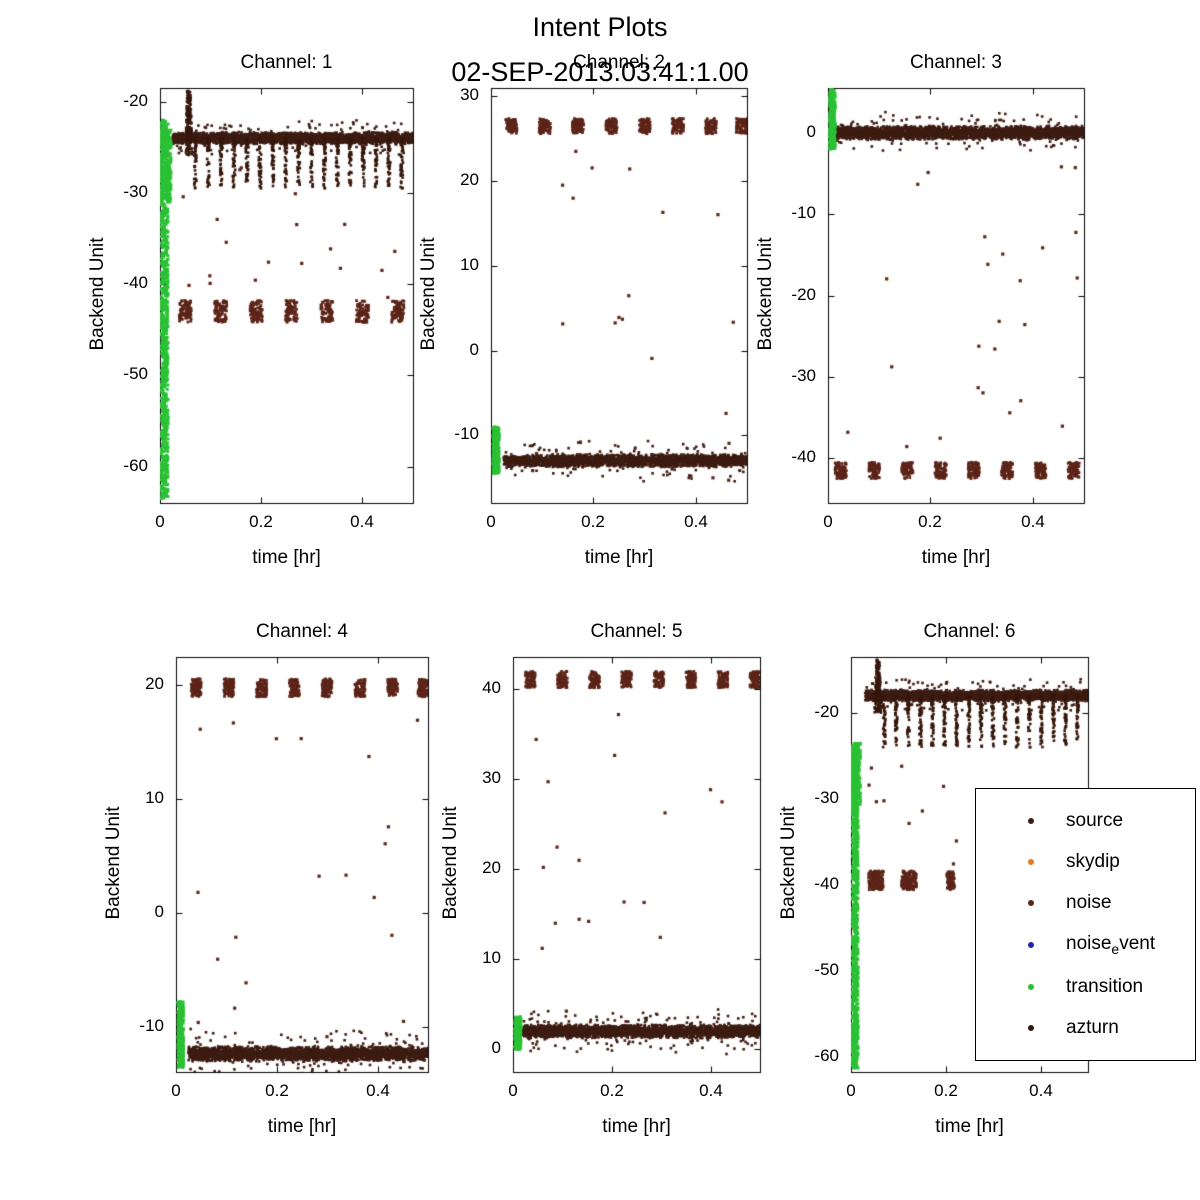 This screenshot has width=1200, height=1200. What do you see at coordinates (1089, 903) in the screenshot?
I see `legend-label-noise: noise` at bounding box center [1089, 903].